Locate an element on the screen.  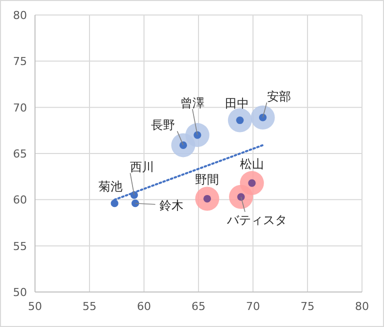
y-tick-label: 65 is located at coordinates (20, 154).